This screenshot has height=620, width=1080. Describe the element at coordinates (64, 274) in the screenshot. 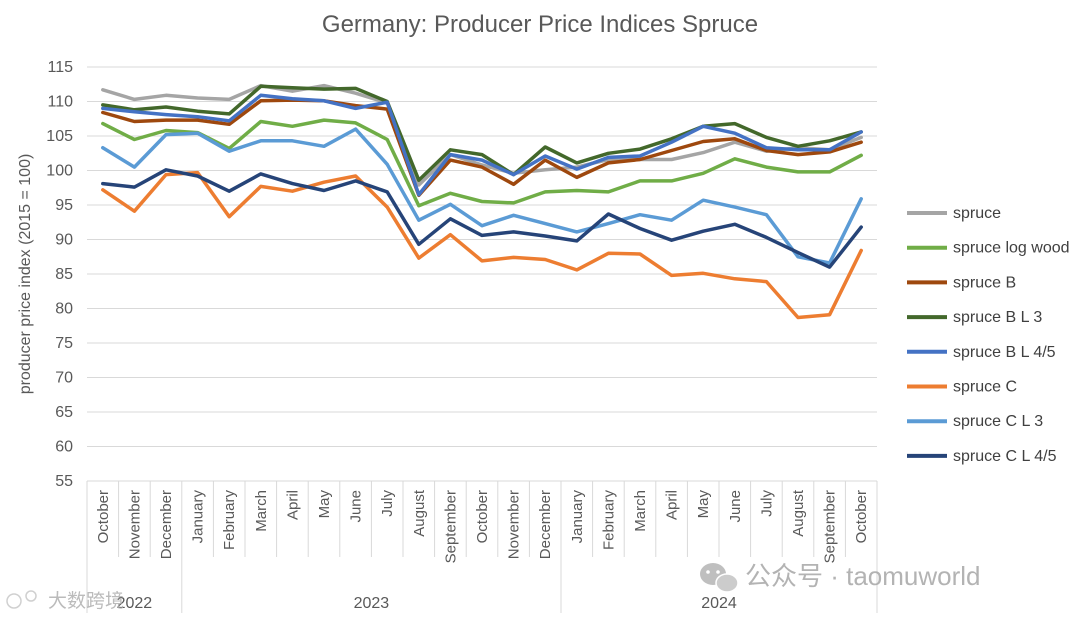

I see `y-tick-label: 85` at that location.